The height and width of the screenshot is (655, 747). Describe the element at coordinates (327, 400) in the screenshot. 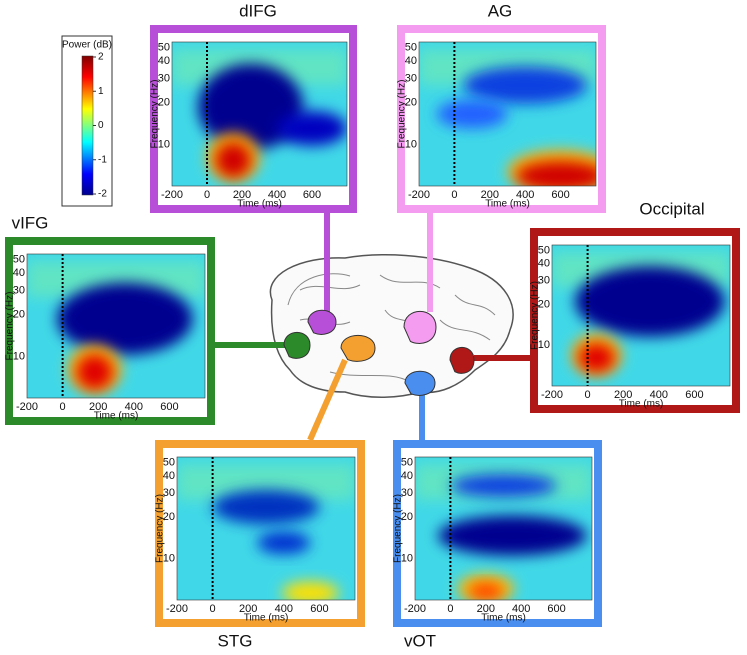

I see `connector` at that location.